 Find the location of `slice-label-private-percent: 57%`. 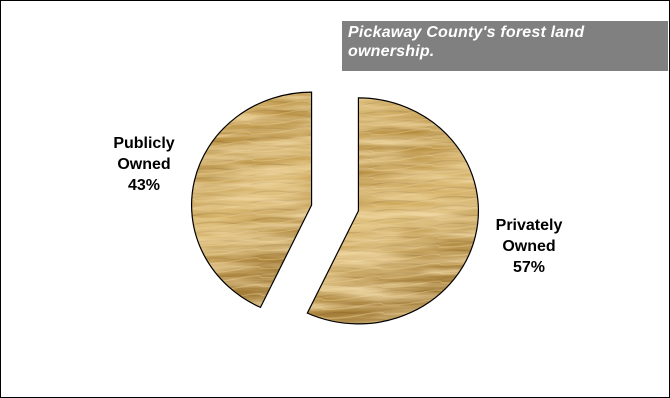

slice-label-private-percent: 57% is located at coordinates (529, 267).